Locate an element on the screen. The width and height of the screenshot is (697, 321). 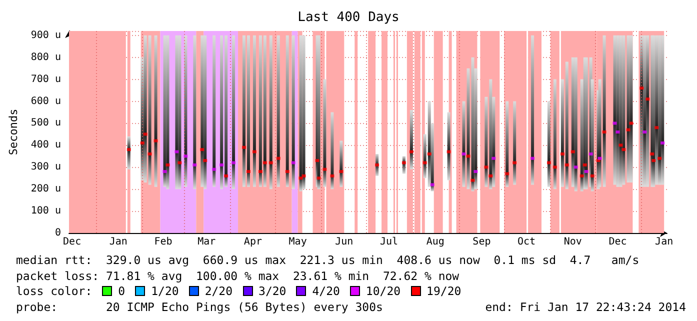
y-tick-label: 900 u is located at coordinates (45, 35).